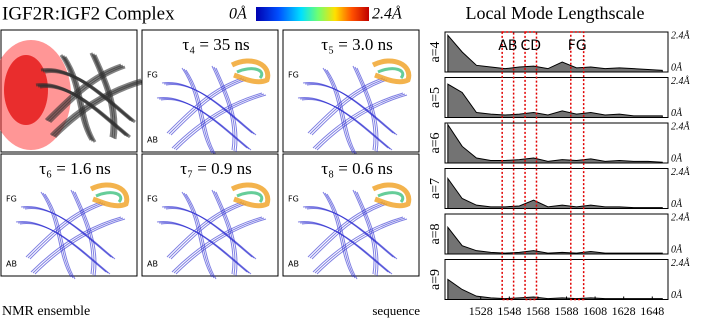 The width and height of the screenshot is (706, 322). Describe the element at coordinates (435, 188) in the screenshot. I see `series-label: a=7` at that location.